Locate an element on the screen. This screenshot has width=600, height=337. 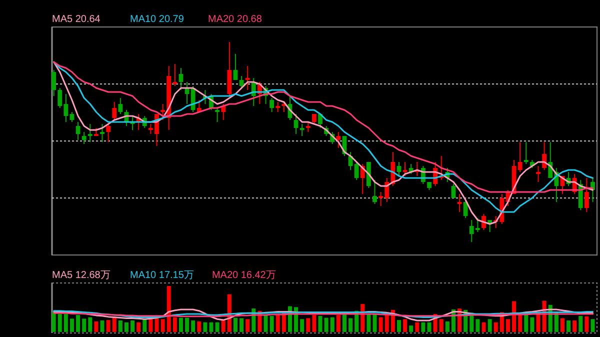
legend: MA5 20.64 MA10 20.79 MA20 20.68 is located at coordinates (157, 19).